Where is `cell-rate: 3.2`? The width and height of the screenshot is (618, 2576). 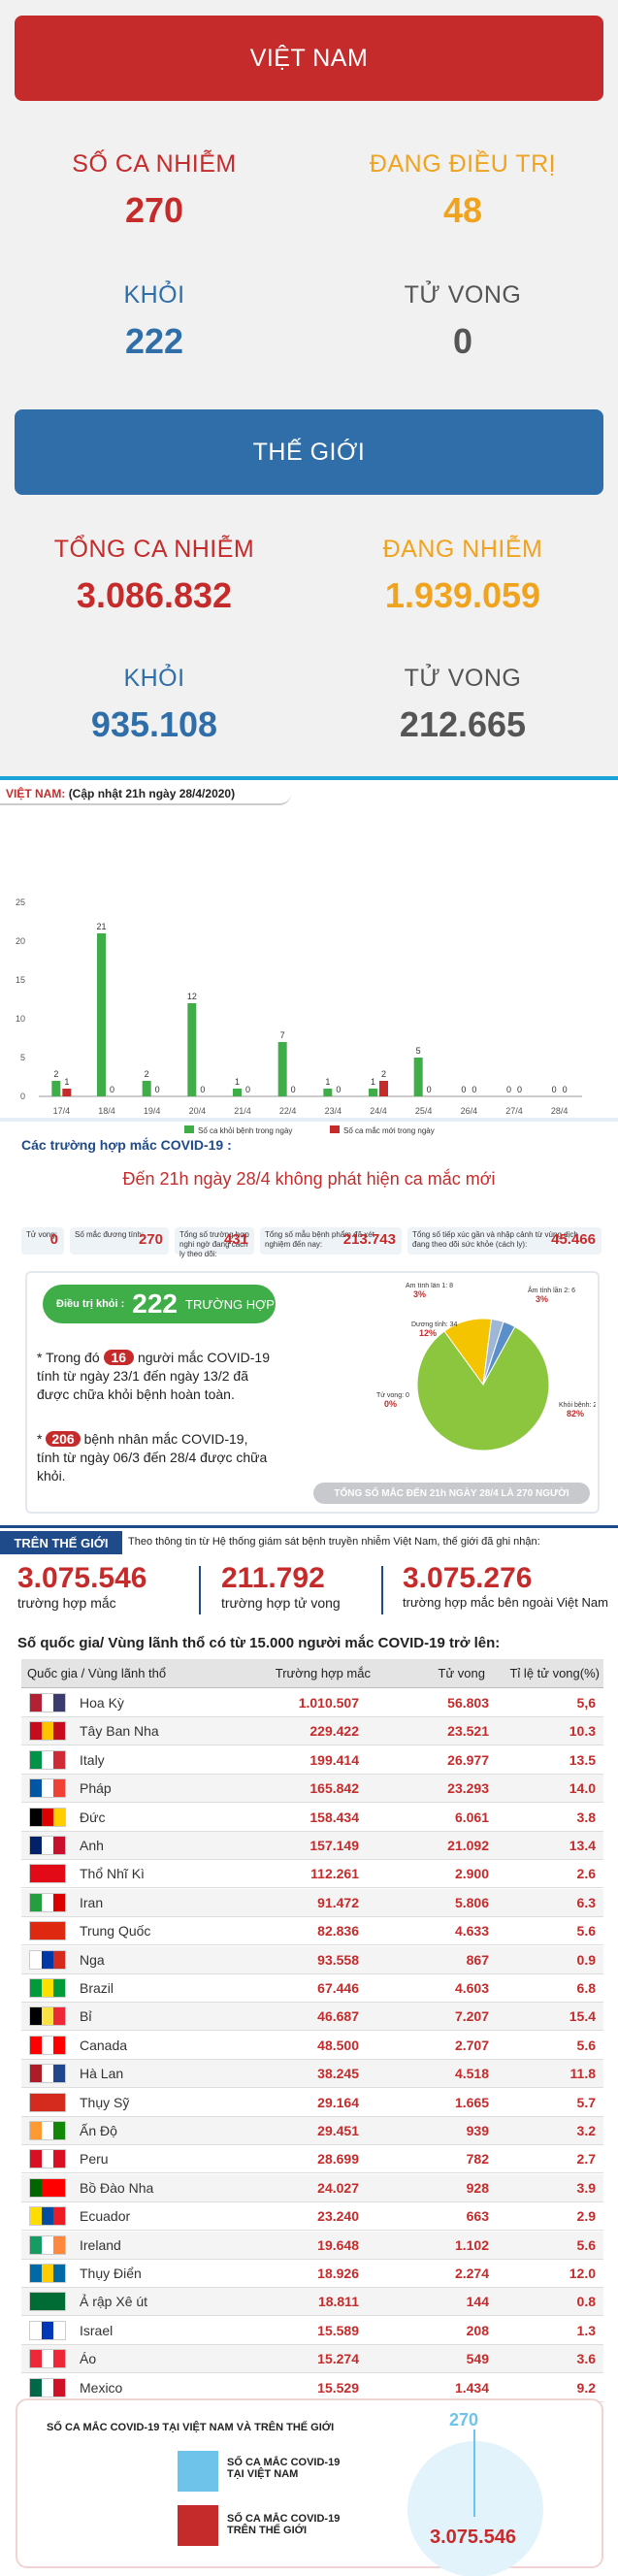 cell-rate: 3.2 is located at coordinates (586, 2131).